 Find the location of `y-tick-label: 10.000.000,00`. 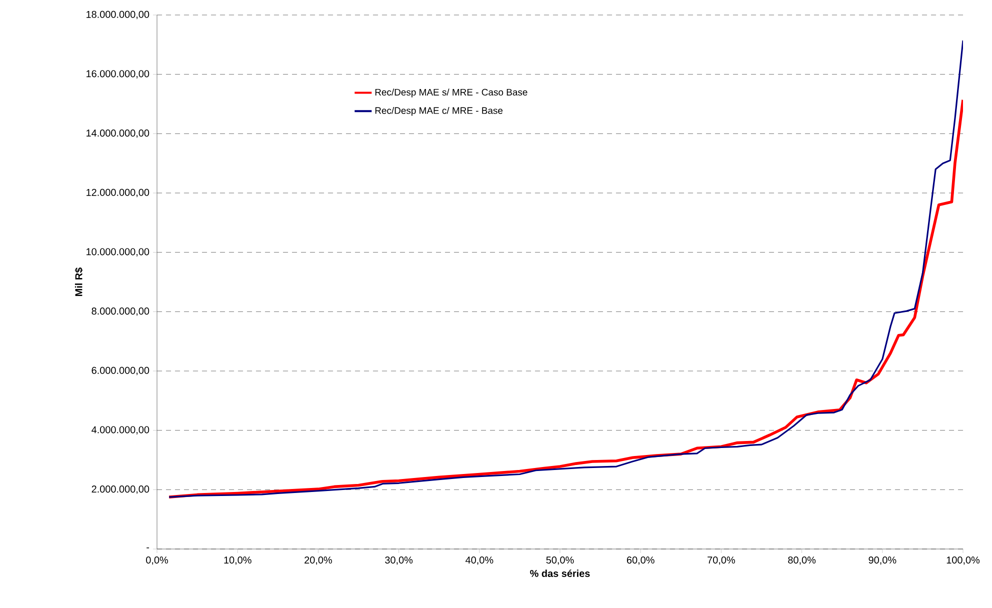

y-tick-label: 10.000.000,00 is located at coordinates (118, 252).